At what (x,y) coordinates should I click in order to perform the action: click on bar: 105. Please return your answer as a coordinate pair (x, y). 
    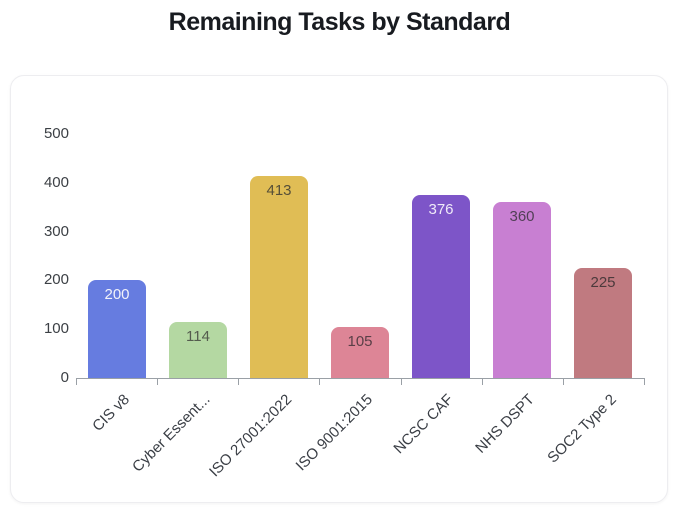
    Looking at the image, I should click on (360, 352).